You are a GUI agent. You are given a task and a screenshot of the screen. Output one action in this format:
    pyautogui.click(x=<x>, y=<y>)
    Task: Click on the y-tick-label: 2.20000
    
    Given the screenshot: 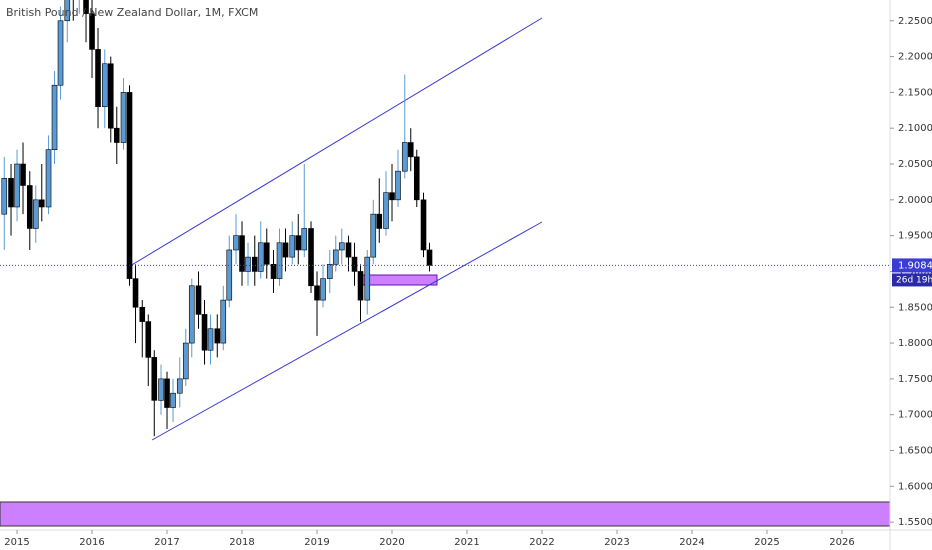 What is the action you would take?
    pyautogui.click(x=915, y=57)
    